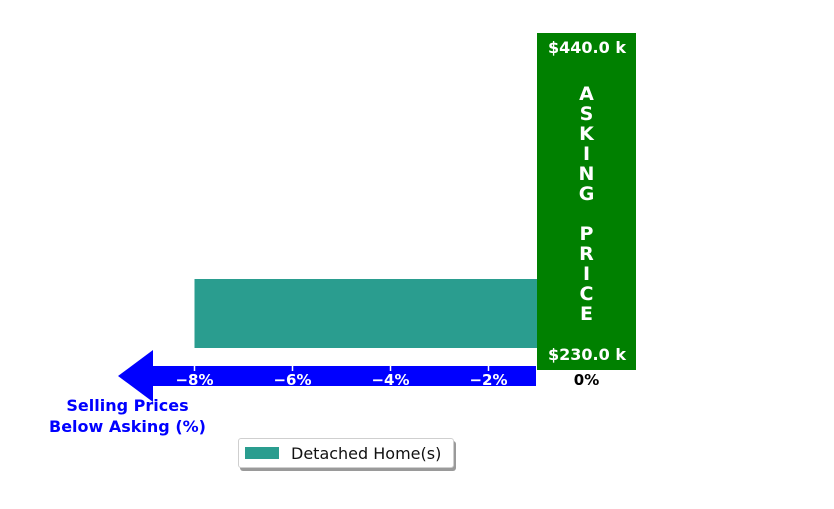  What do you see at coordinates (292, 380) in the screenshot?
I see `x-tick-label: −6%` at bounding box center [292, 380].